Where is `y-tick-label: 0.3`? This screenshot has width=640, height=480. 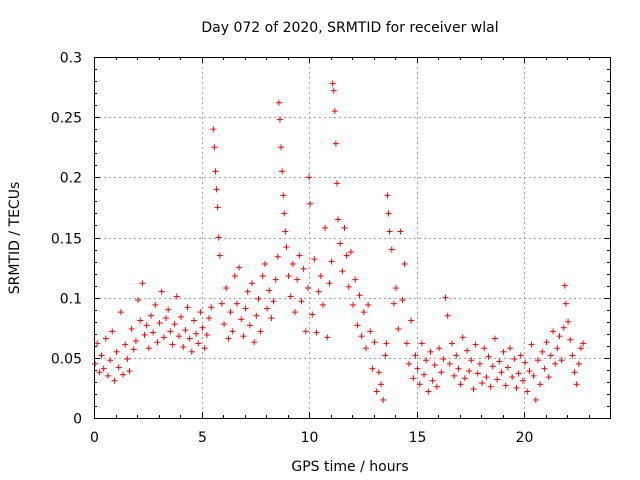 y-tick-label: 0.3 is located at coordinates (71, 59).